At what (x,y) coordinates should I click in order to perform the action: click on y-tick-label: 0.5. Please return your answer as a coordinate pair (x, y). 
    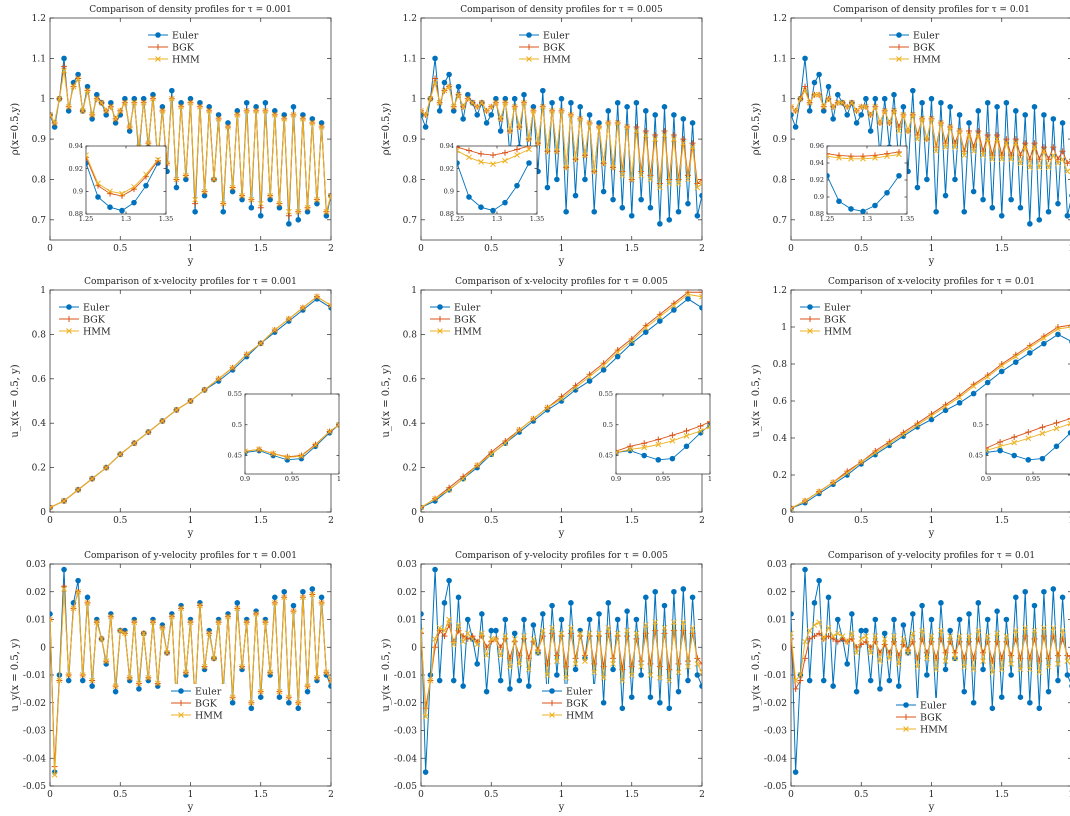
    Looking at the image, I should click on (237, 425).